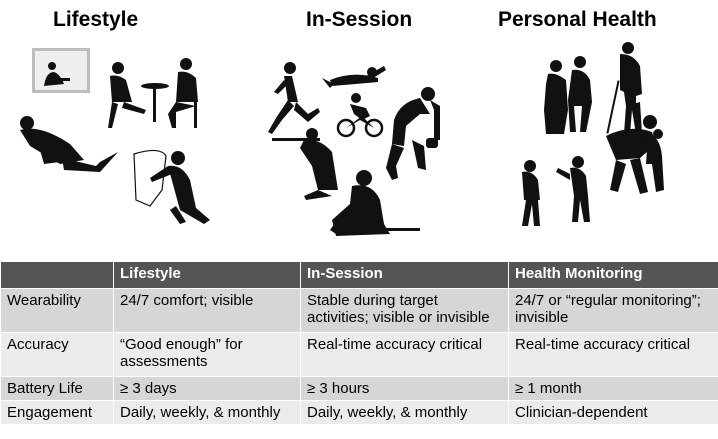 Image resolution: width=718 pixels, height=439 pixels. Describe the element at coordinates (568, 95) in the screenshot. I see `elderly-couple-icon` at that location.